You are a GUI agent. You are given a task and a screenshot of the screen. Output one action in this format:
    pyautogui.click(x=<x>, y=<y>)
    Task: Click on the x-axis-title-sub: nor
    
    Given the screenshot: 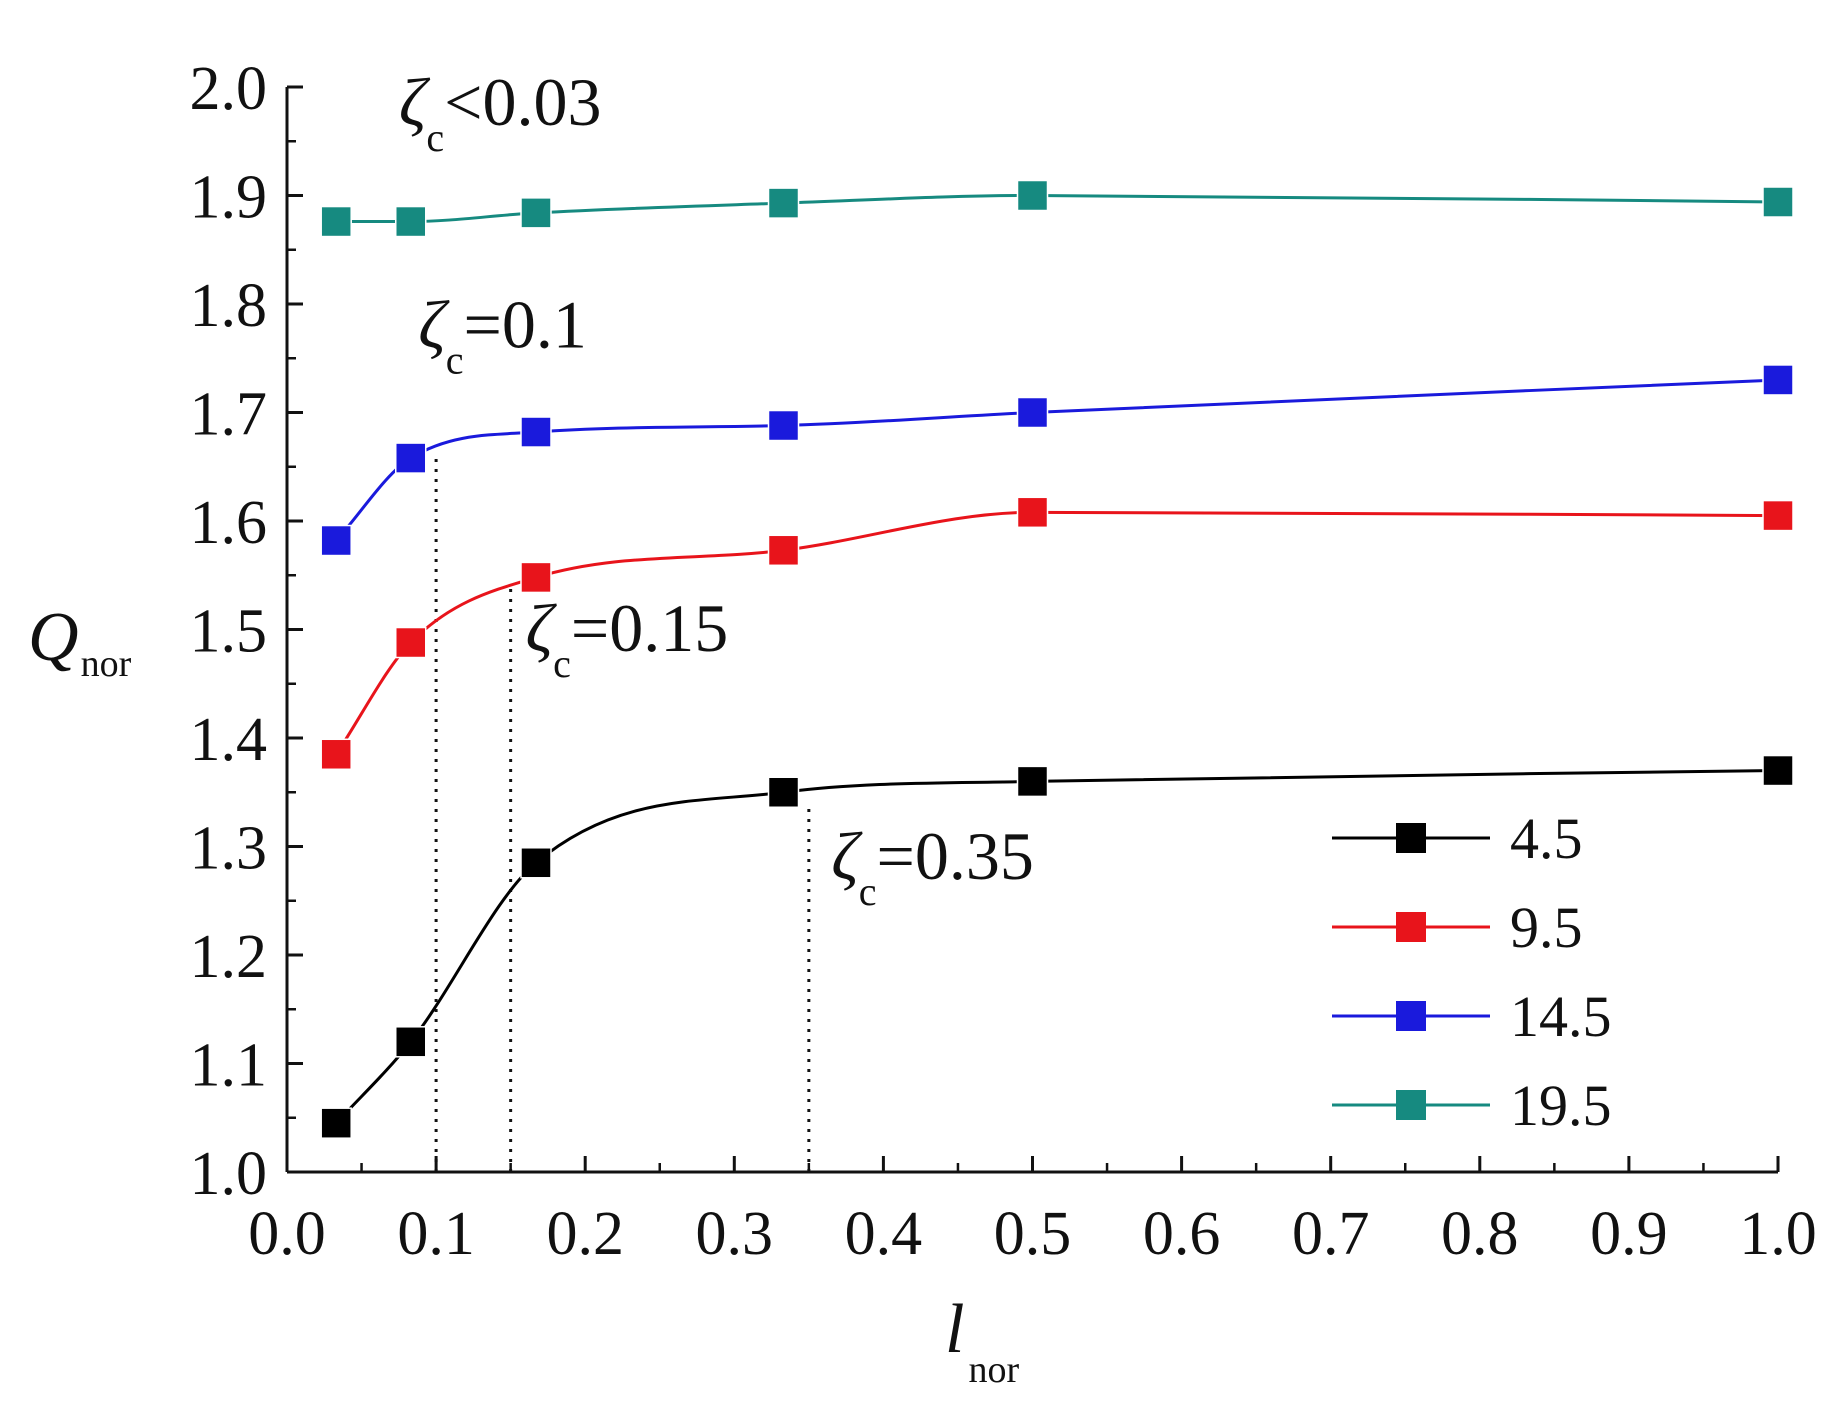 What is the action you would take?
    pyautogui.click(x=993, y=1370)
    